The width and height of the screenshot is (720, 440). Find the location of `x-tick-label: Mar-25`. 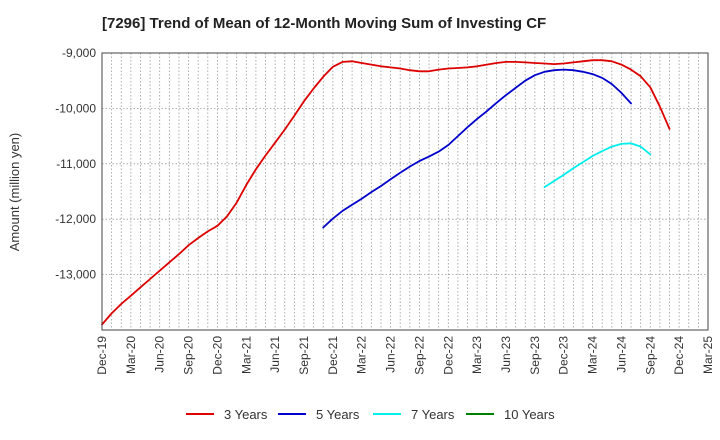

x-tick-label: Mar-25 is located at coordinates (708, 355).